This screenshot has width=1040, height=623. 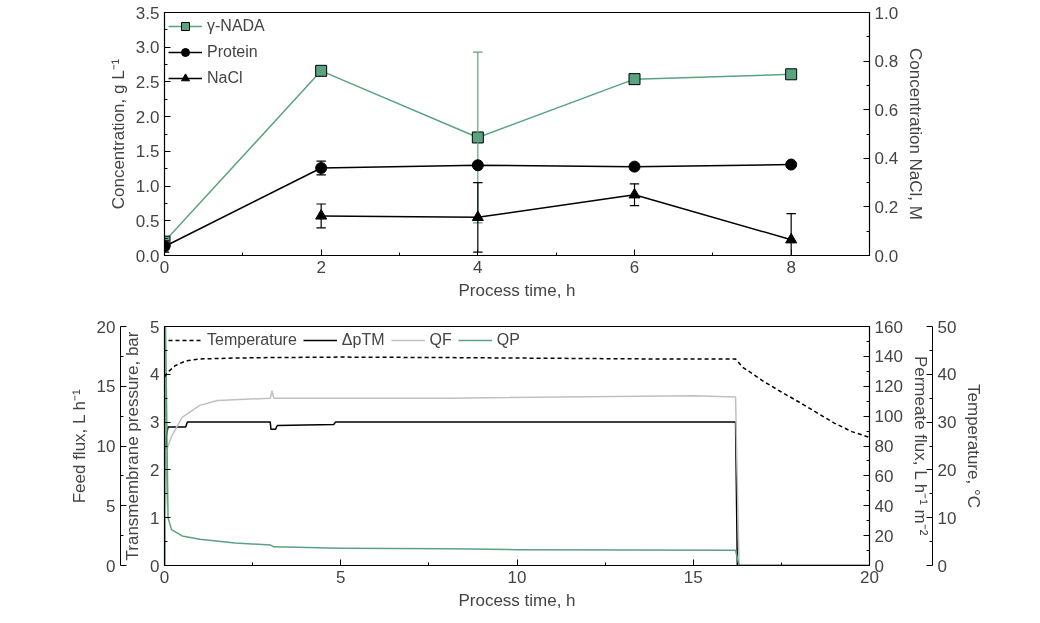 I want to click on y2-tick-label: 80, so click(x=884, y=446).